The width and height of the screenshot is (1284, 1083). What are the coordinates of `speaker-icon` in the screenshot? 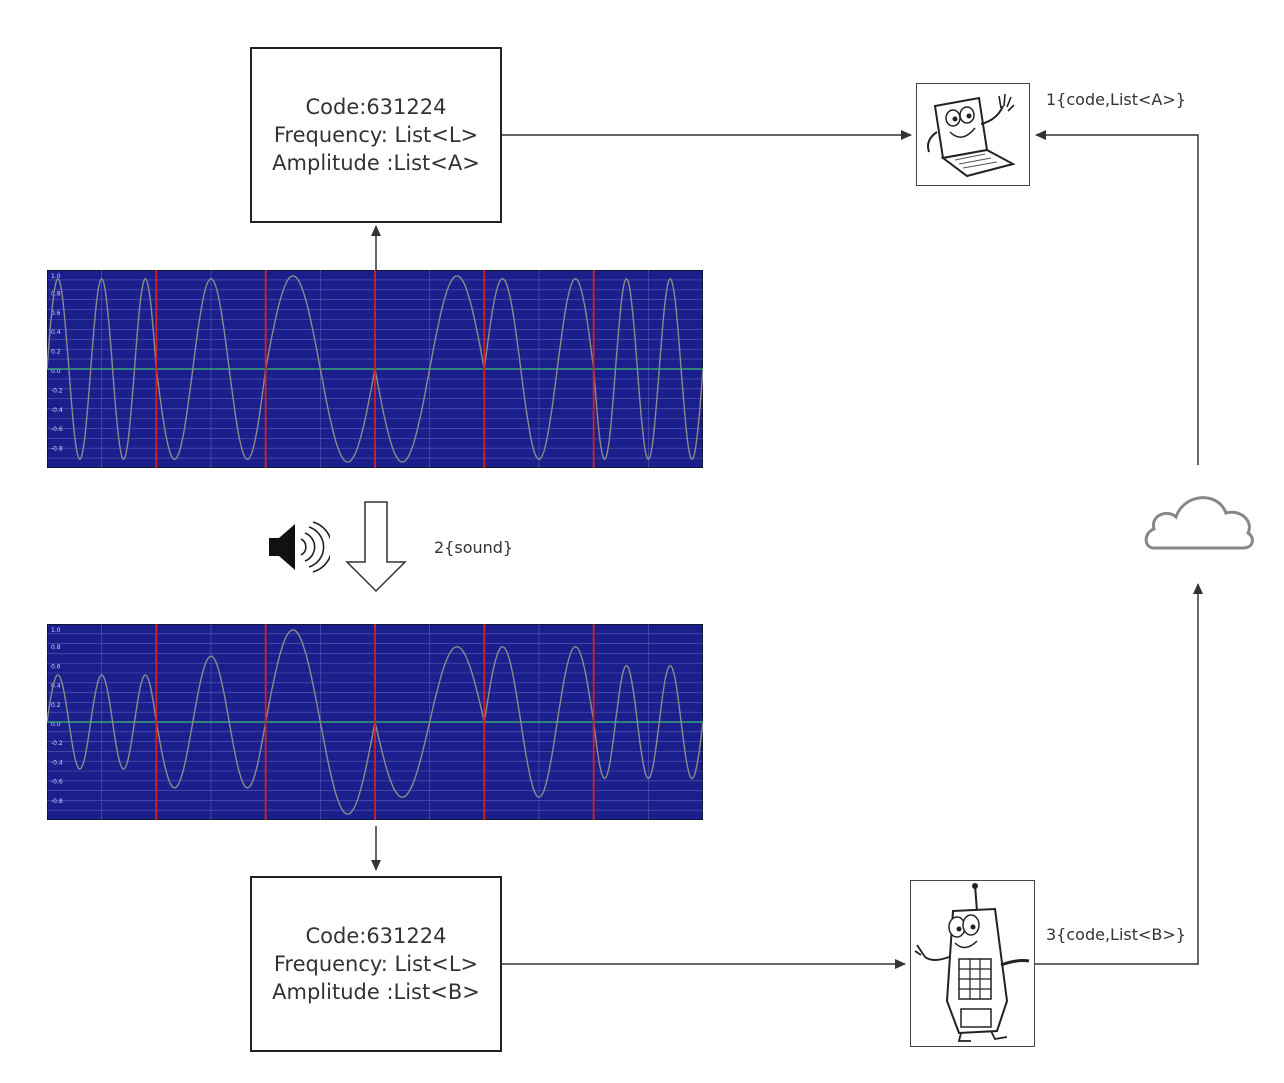 It's located at (299, 547).